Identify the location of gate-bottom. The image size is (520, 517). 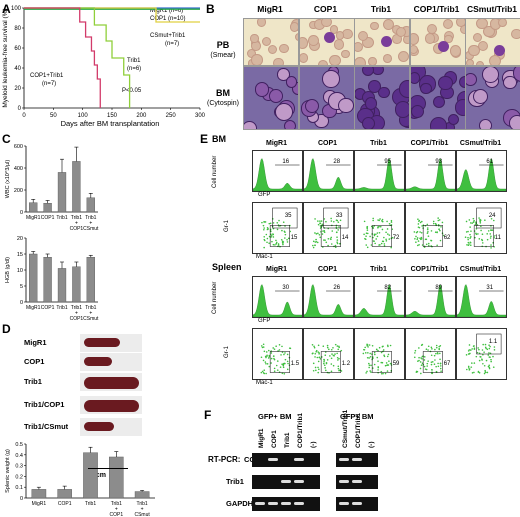
(330, 236).